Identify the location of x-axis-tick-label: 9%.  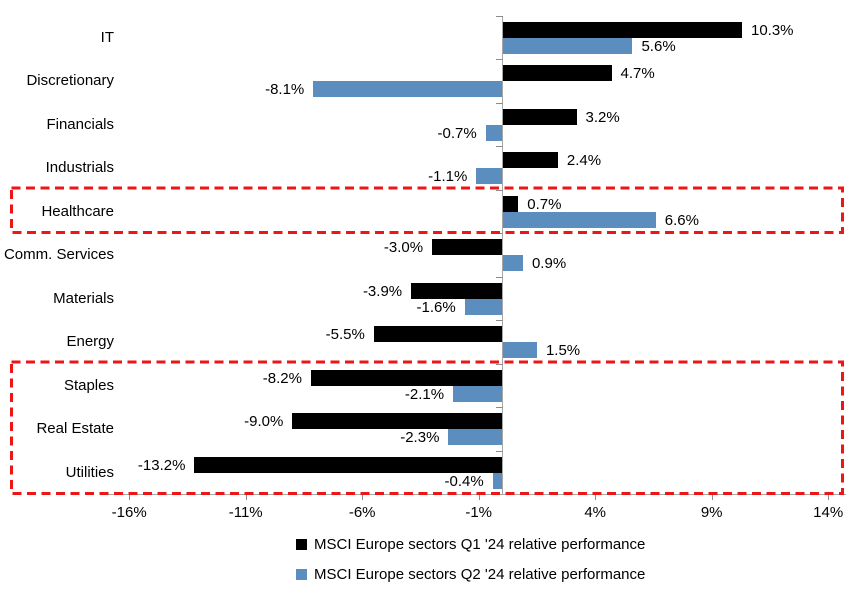
(711, 512).